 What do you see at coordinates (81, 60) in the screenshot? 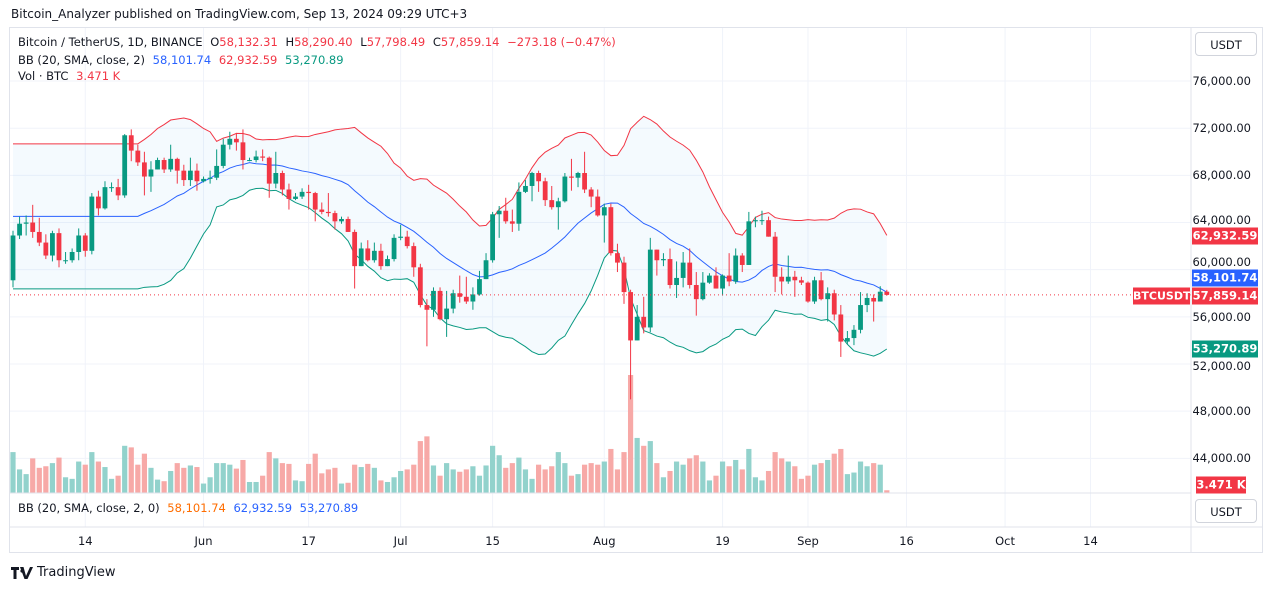
I see `bb-label: BB (20, SMA, close, 2)` at bounding box center [81, 60].